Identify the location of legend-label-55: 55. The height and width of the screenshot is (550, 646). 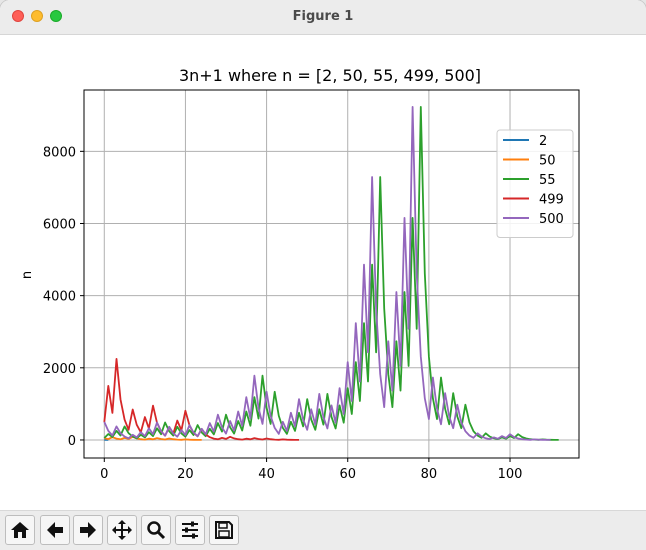
(547, 180).